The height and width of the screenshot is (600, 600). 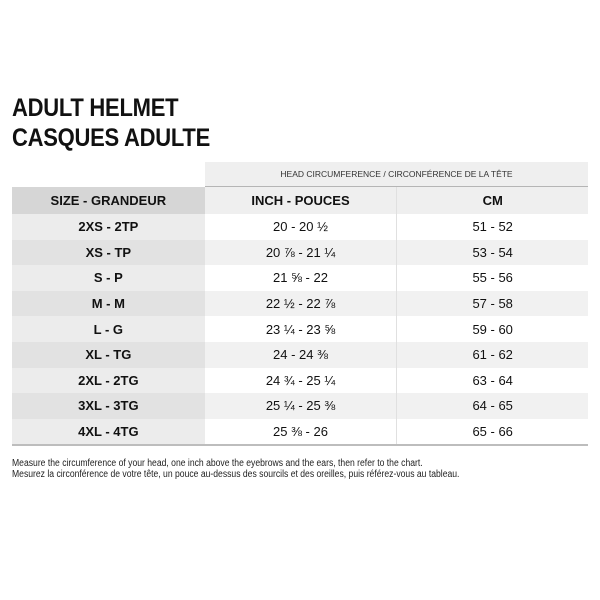 What do you see at coordinates (108, 431) in the screenshot?
I see `size-cell: 4XL - 4TG` at bounding box center [108, 431].